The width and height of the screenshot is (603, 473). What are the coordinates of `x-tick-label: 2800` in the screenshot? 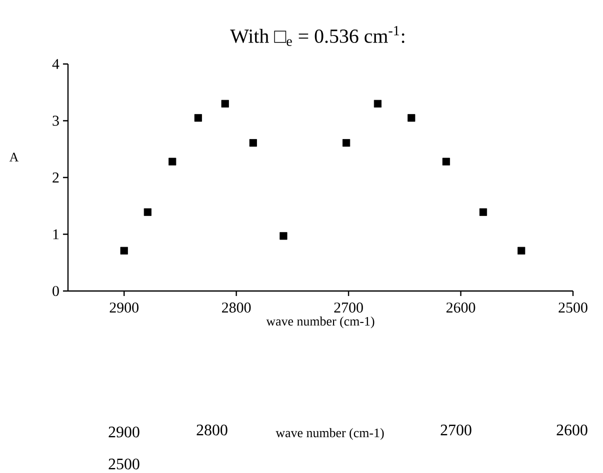 It's located at (236, 307).